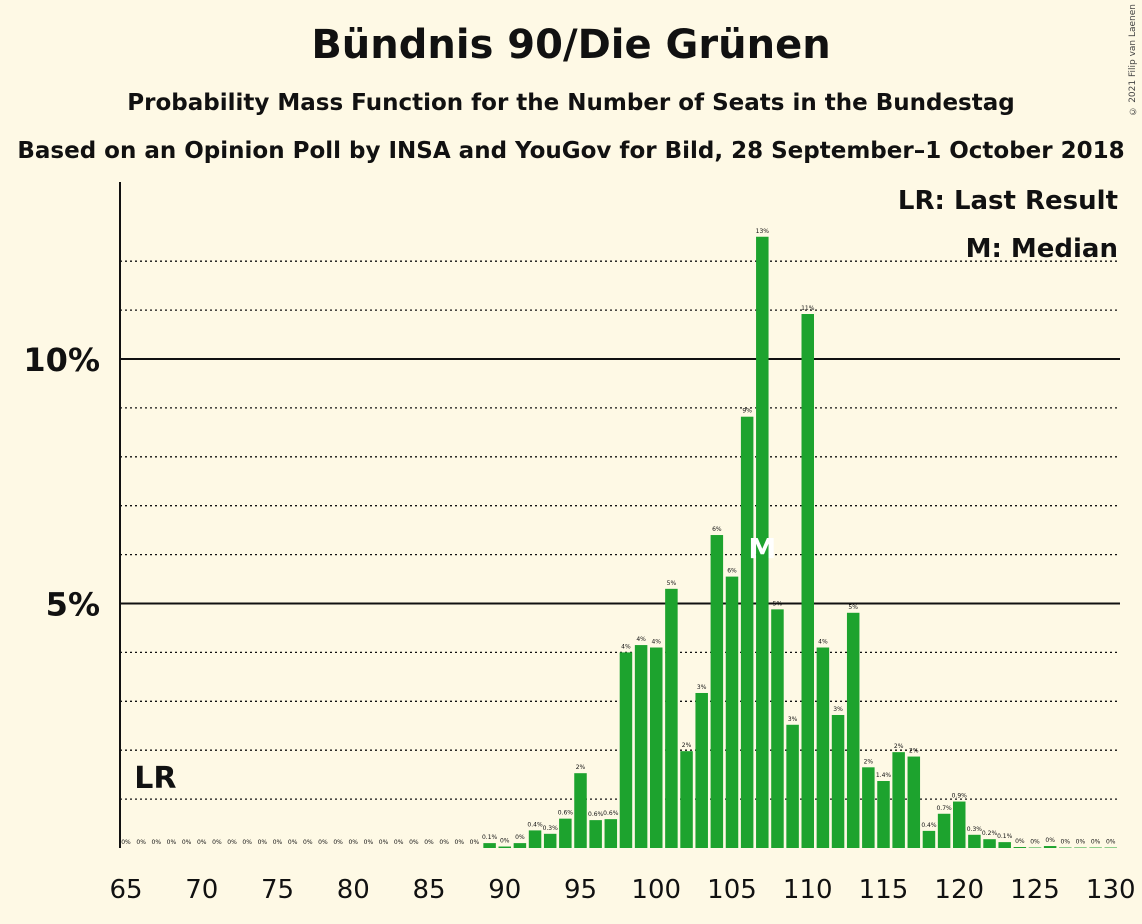 The height and width of the screenshot is (924, 1142). I want to click on bar-label-seat-111: 4%, so click(823, 642).